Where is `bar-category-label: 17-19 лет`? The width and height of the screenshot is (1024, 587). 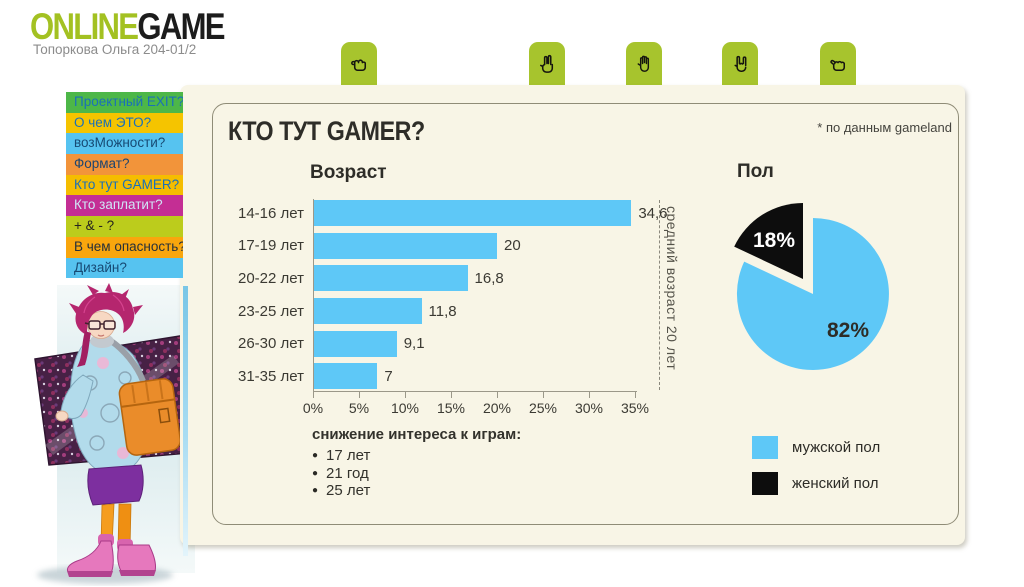 bar-category-label: 17-19 лет is located at coordinates (271, 246).